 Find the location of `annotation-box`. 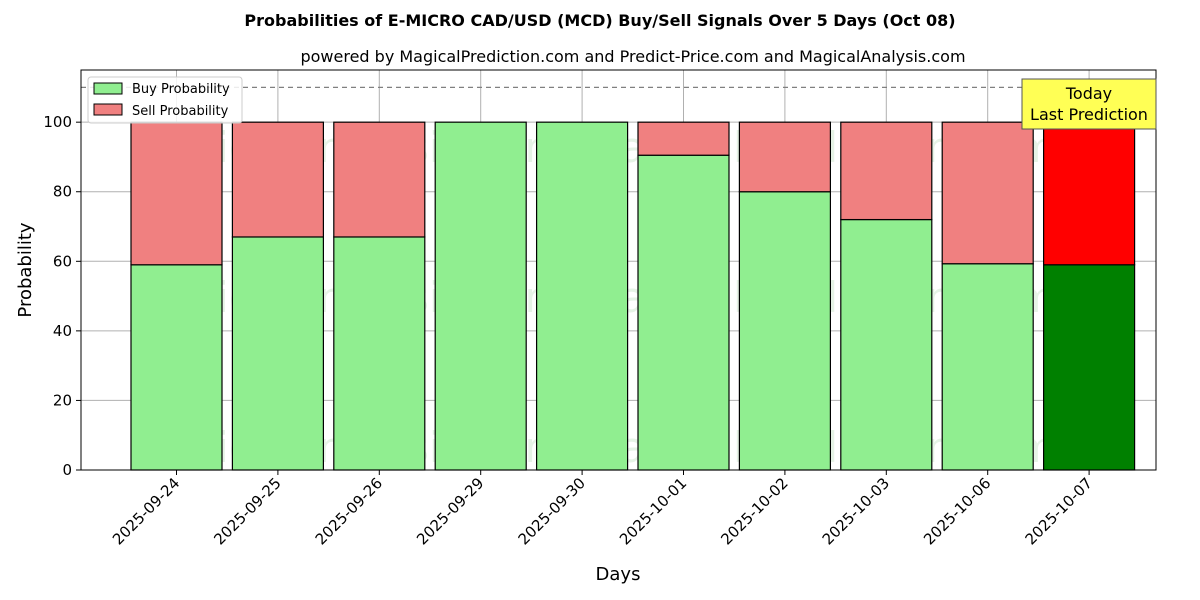

annotation-box is located at coordinates (1089, 104).